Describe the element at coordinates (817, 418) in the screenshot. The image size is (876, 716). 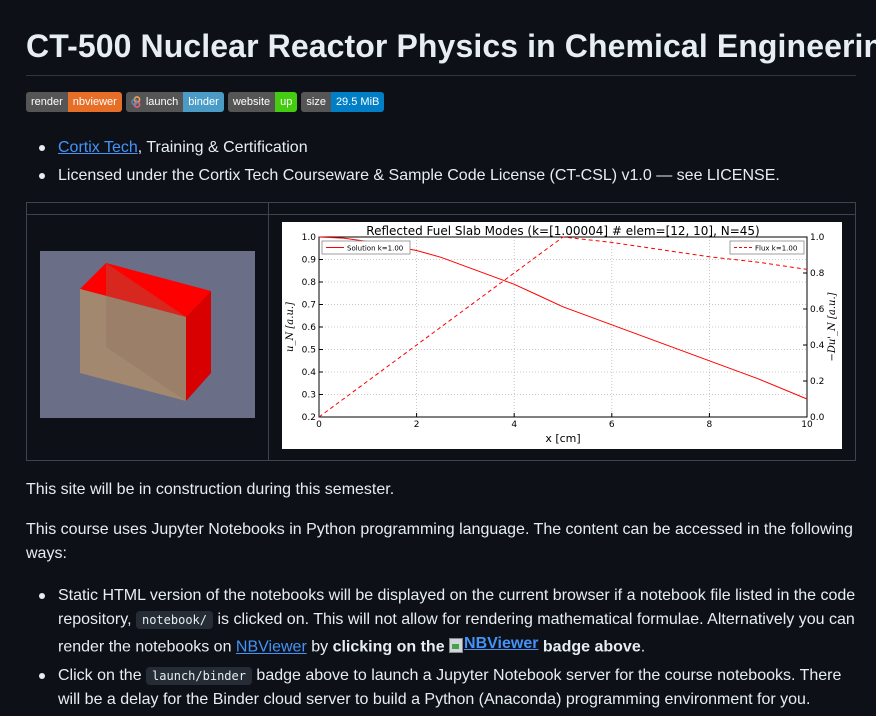
I see `y-tick-label-right: 0.0` at that location.